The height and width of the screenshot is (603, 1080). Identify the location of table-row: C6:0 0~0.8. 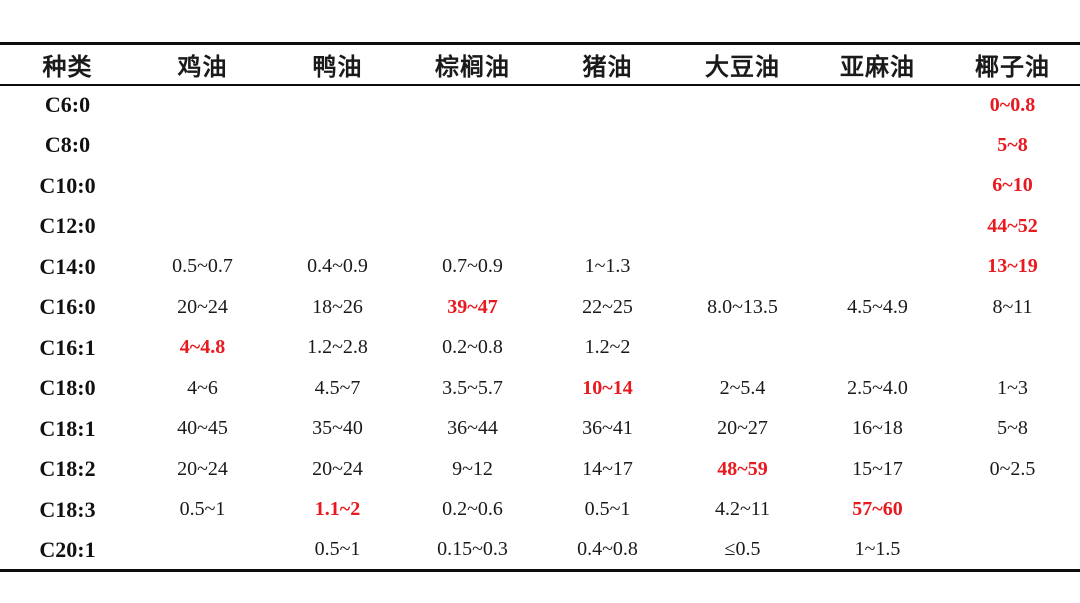
(540, 105).